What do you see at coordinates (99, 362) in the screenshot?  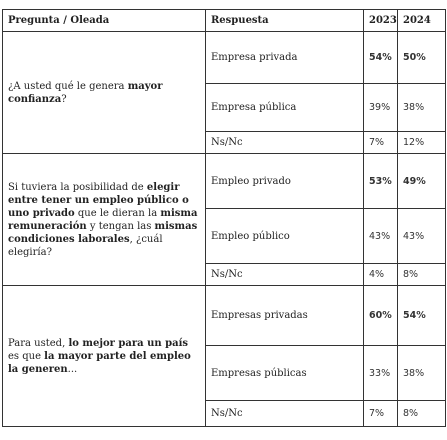 I see `text-part: la mayor parte del empleo la generen` at bounding box center [99, 362].